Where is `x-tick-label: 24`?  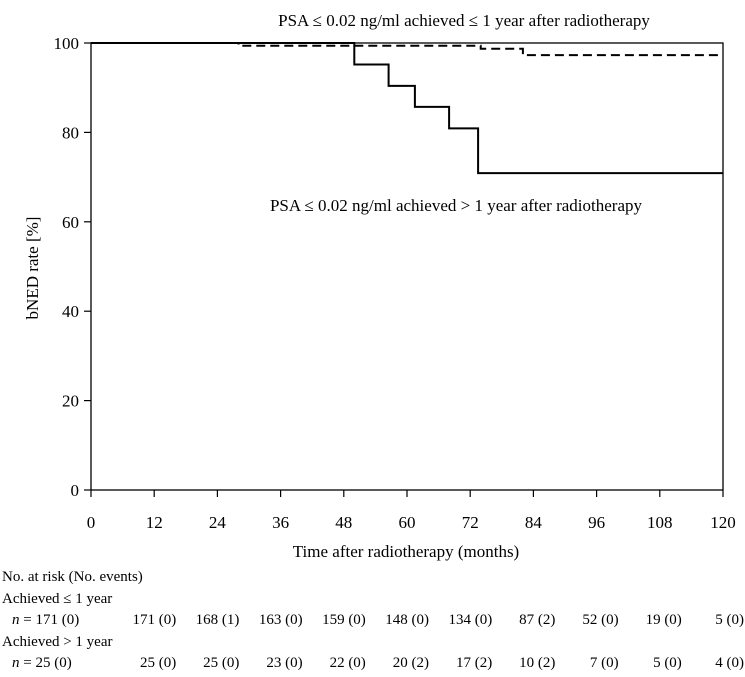 x-tick-label: 24 is located at coordinates (218, 522).